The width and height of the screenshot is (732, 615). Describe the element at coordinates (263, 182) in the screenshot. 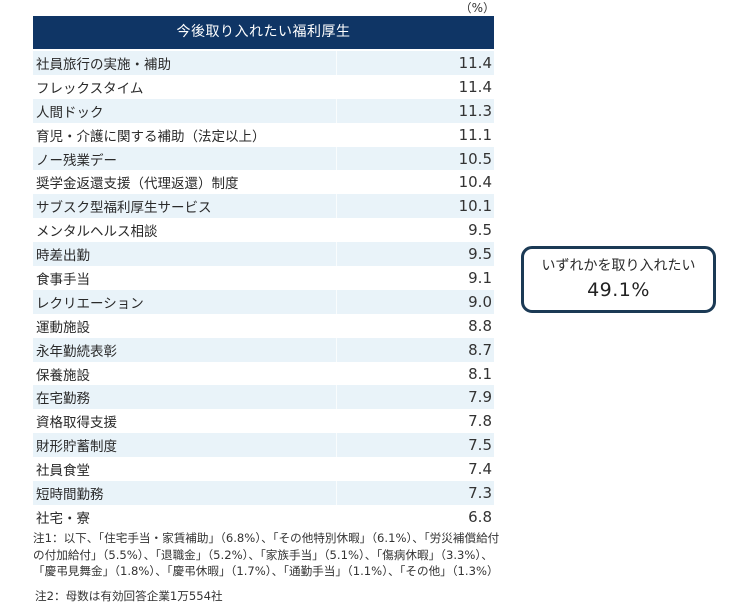

I see `table-row: 奨学金返還支援（代理返還）制度 10.4` at that location.